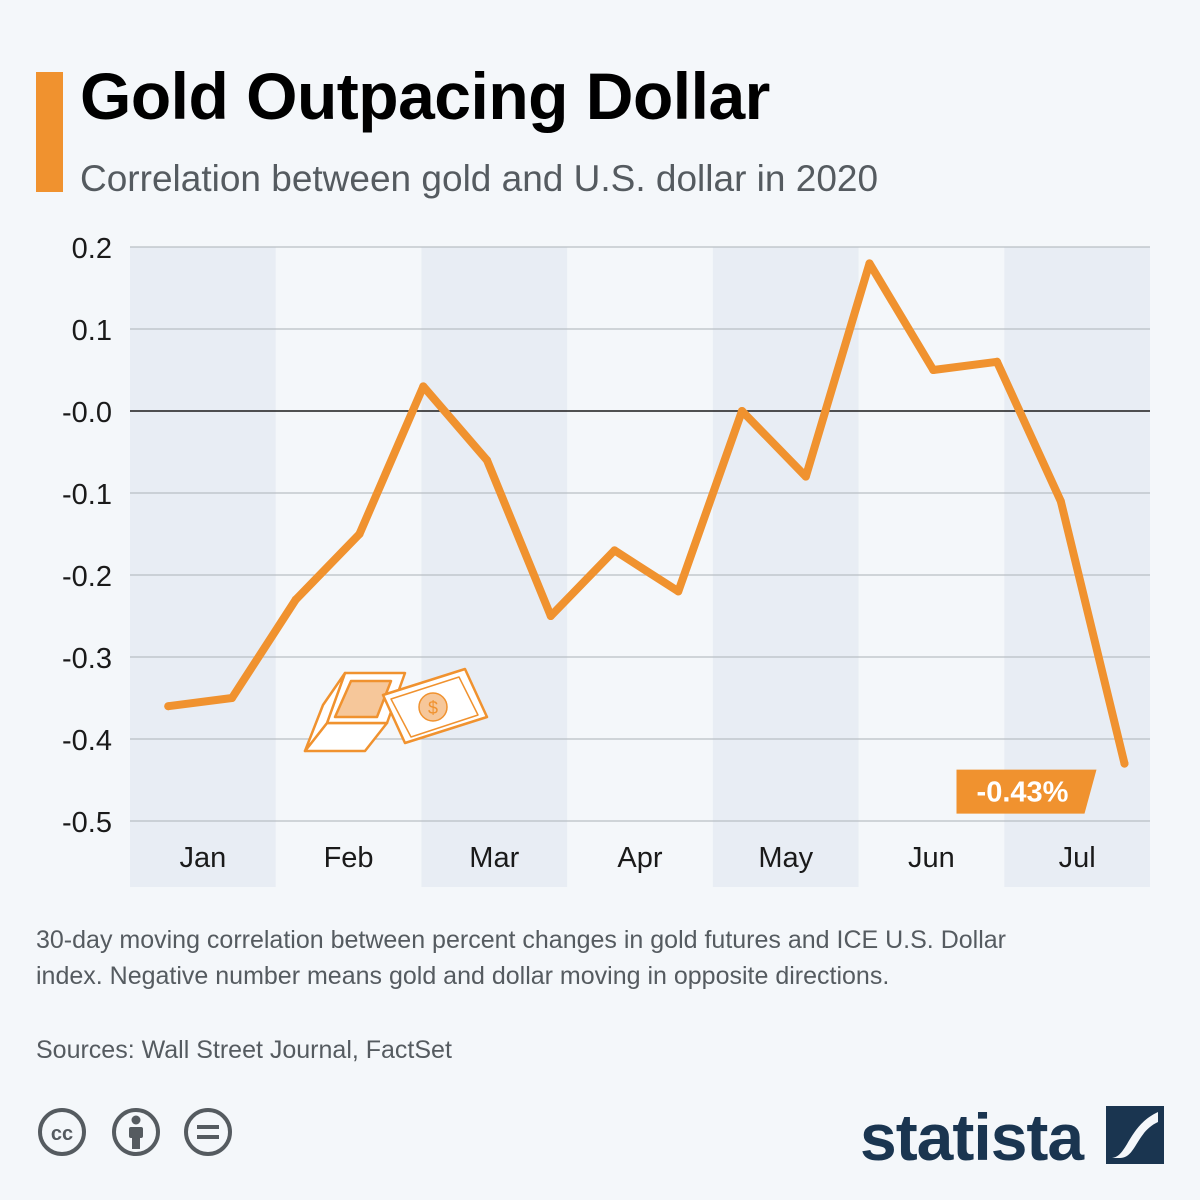 This screenshot has height=1200, width=1200. Describe the element at coordinates (349, 858) in the screenshot. I see `x-tick-label-feb: Feb` at that location.